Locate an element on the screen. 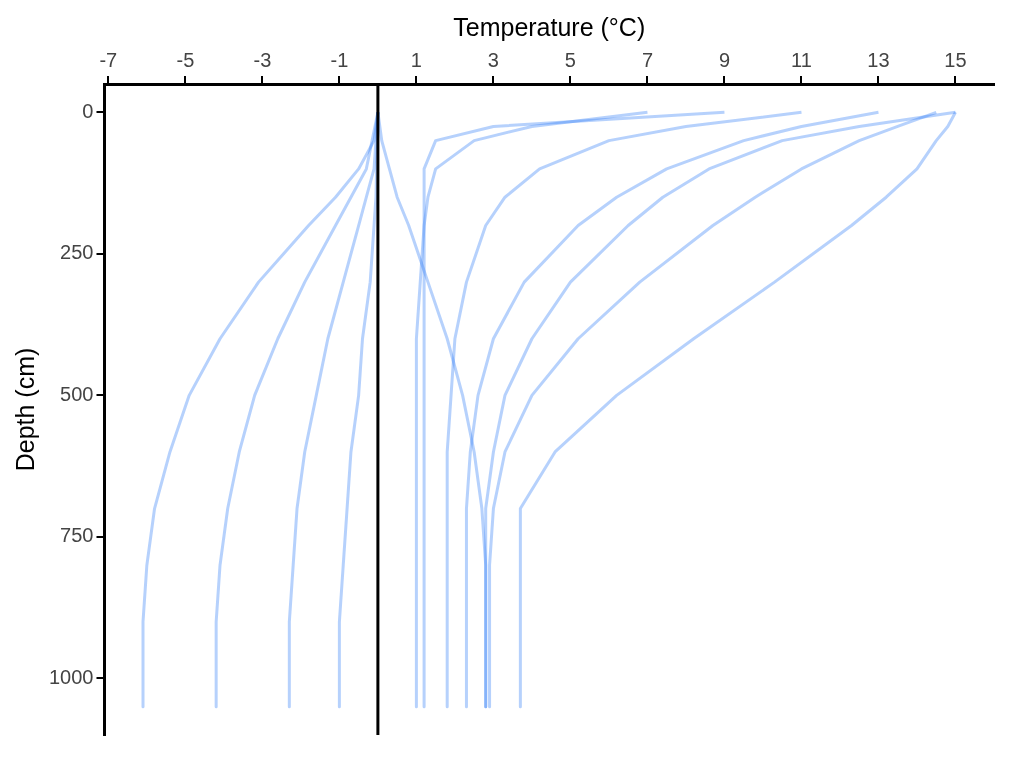 The image size is (1010, 758). x-tick-label: -3 is located at coordinates (262, 59).